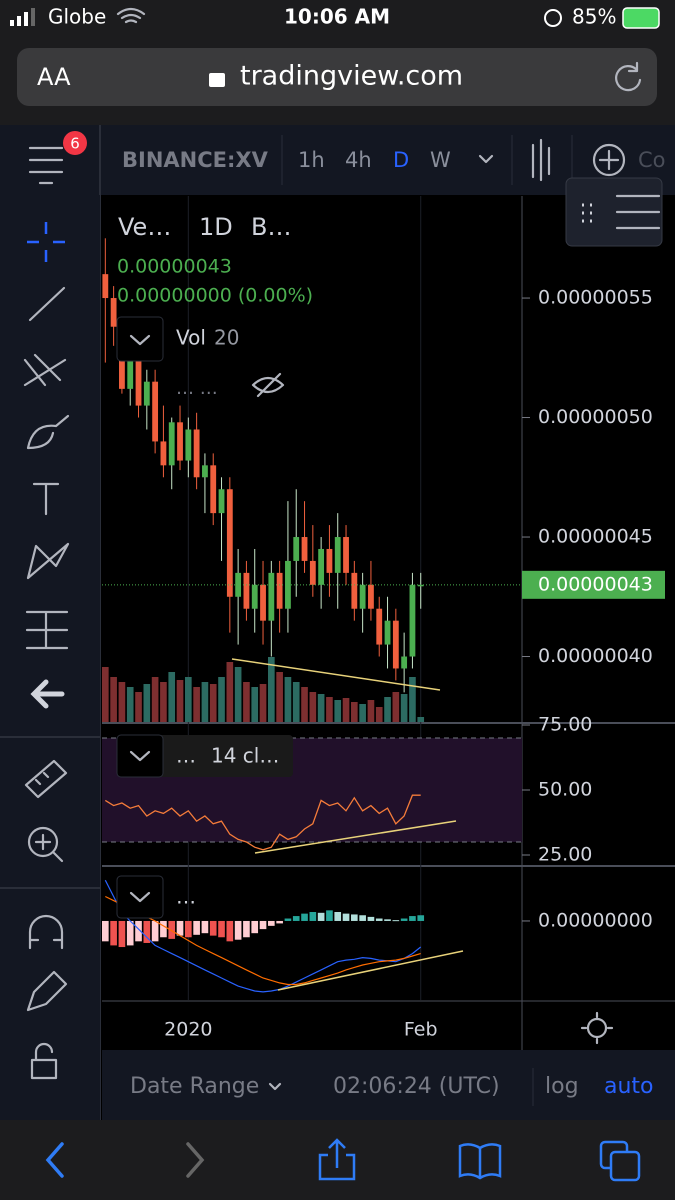 The width and height of the screenshot is (675, 1200). I want to click on utc-clock: 02:06:24 (UTC), so click(416, 1086).